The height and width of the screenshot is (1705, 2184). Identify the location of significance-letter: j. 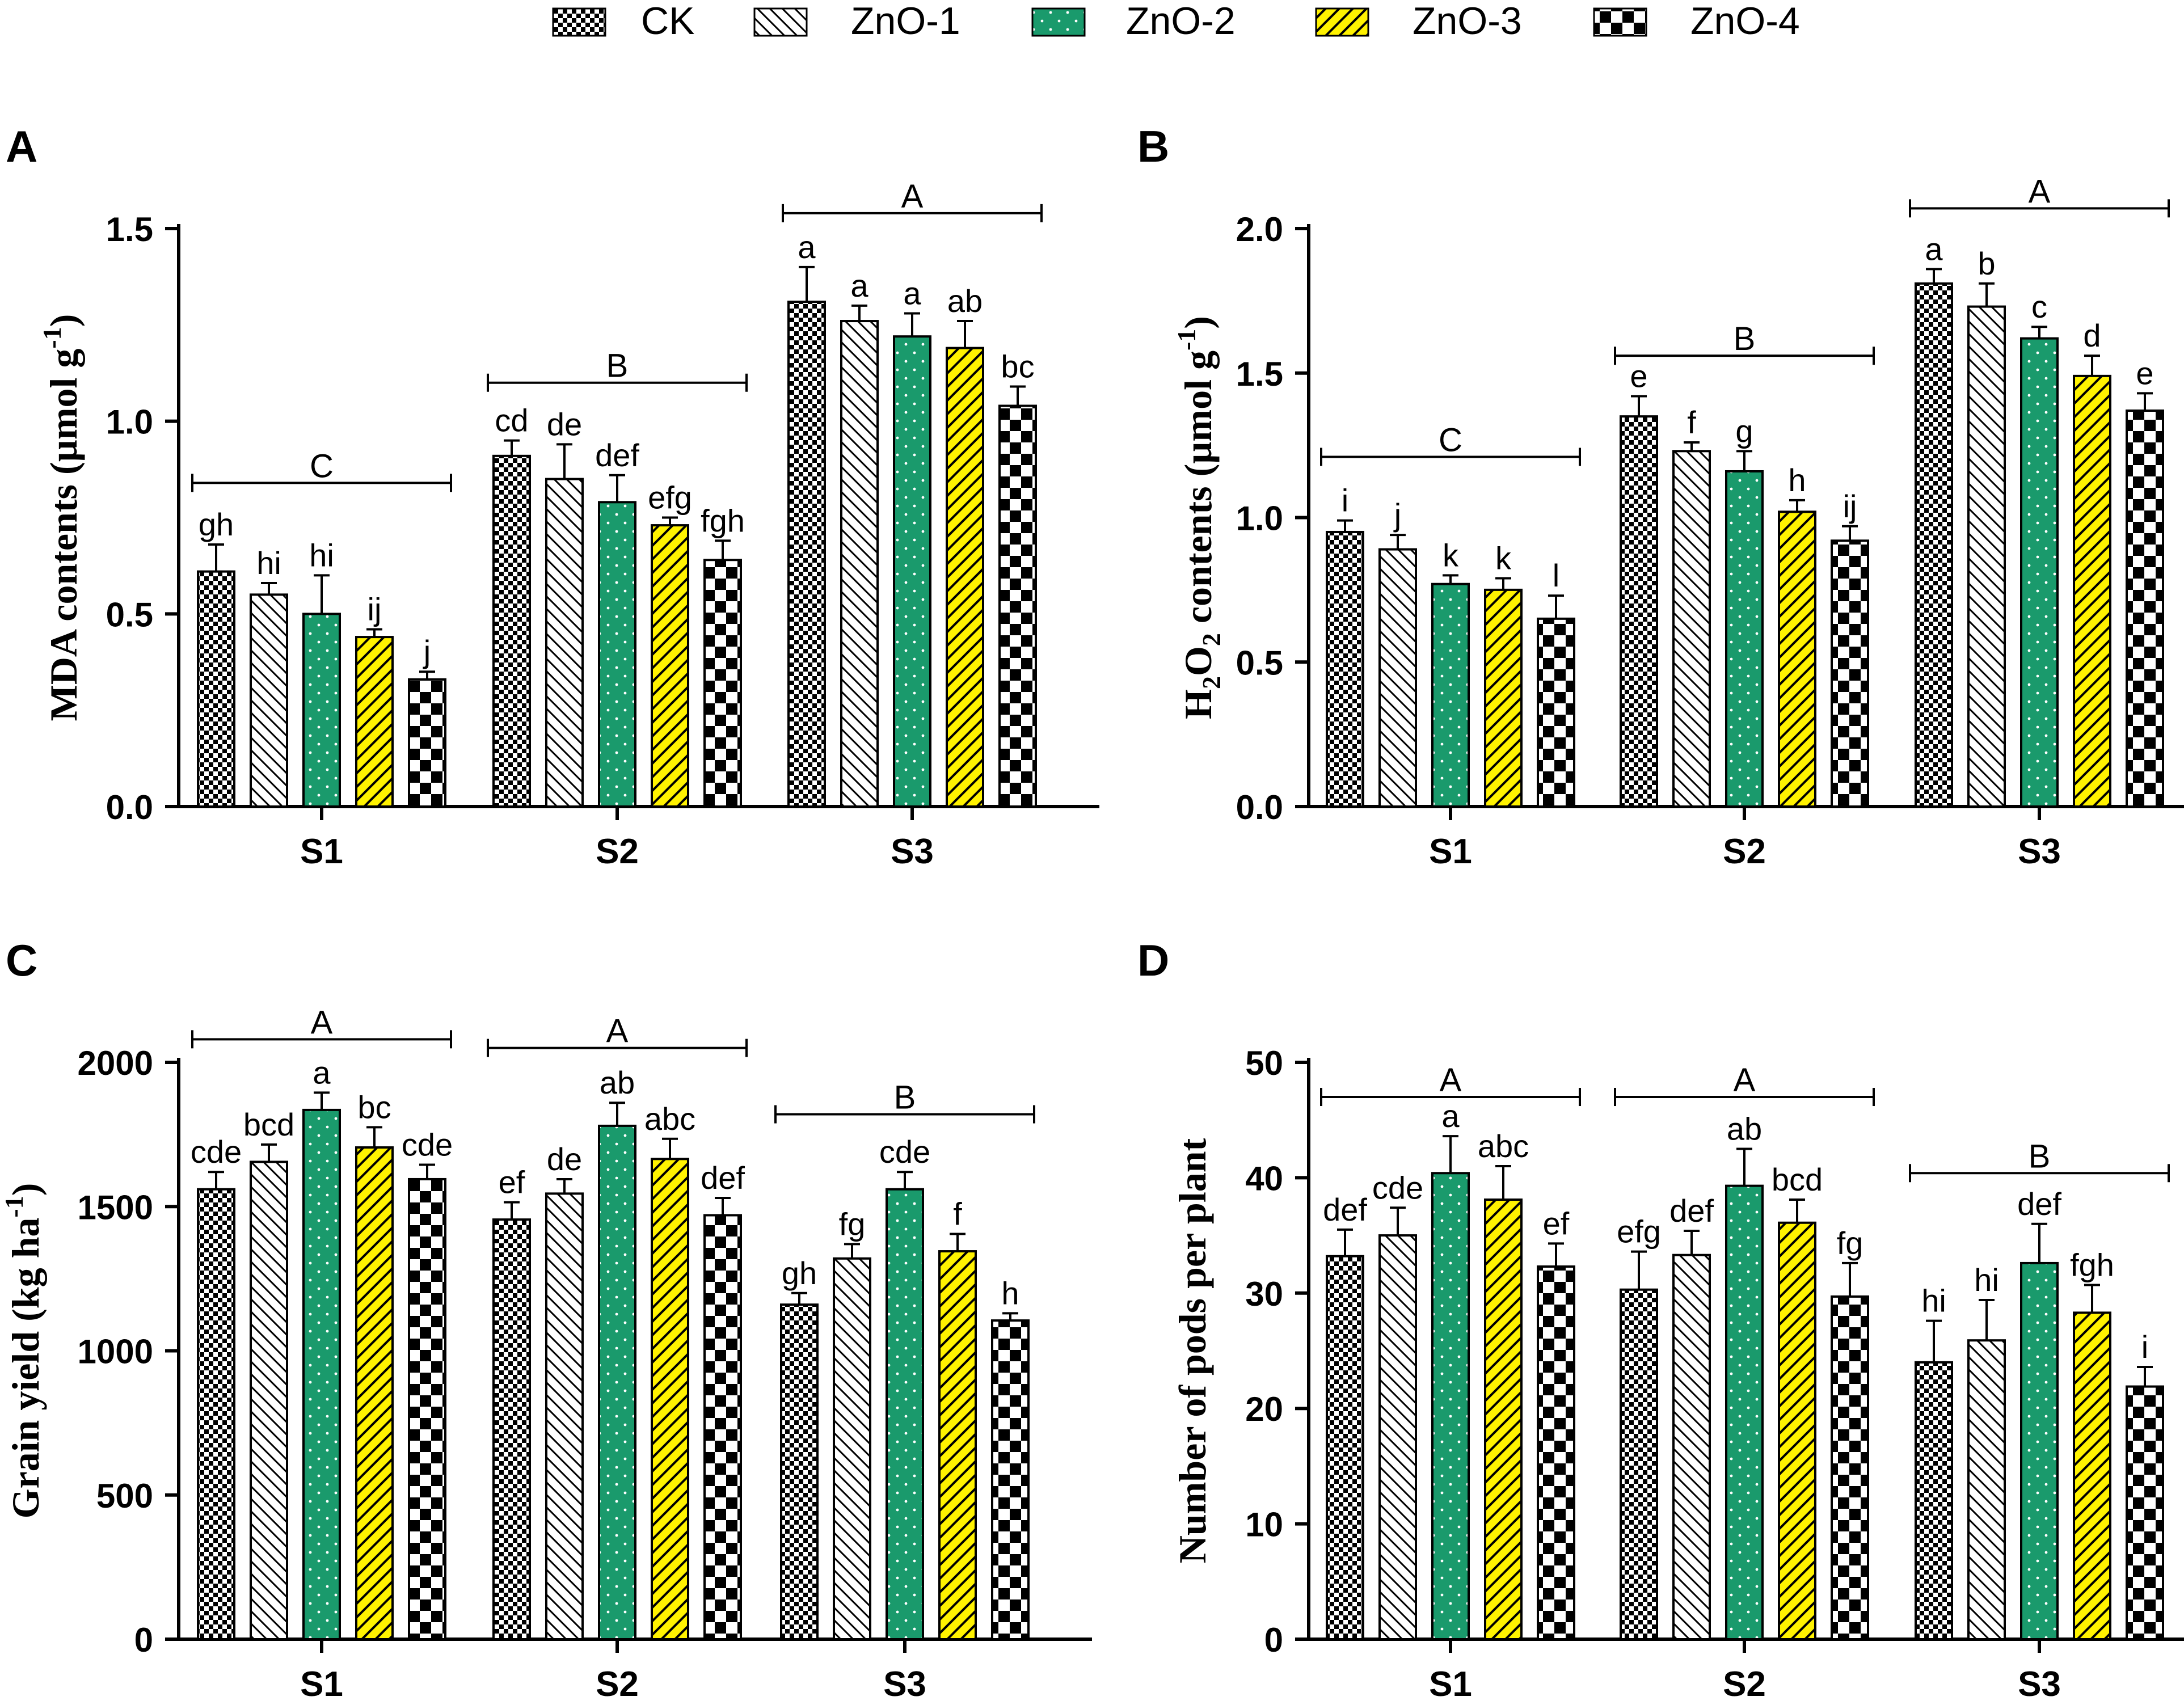
(427, 651).